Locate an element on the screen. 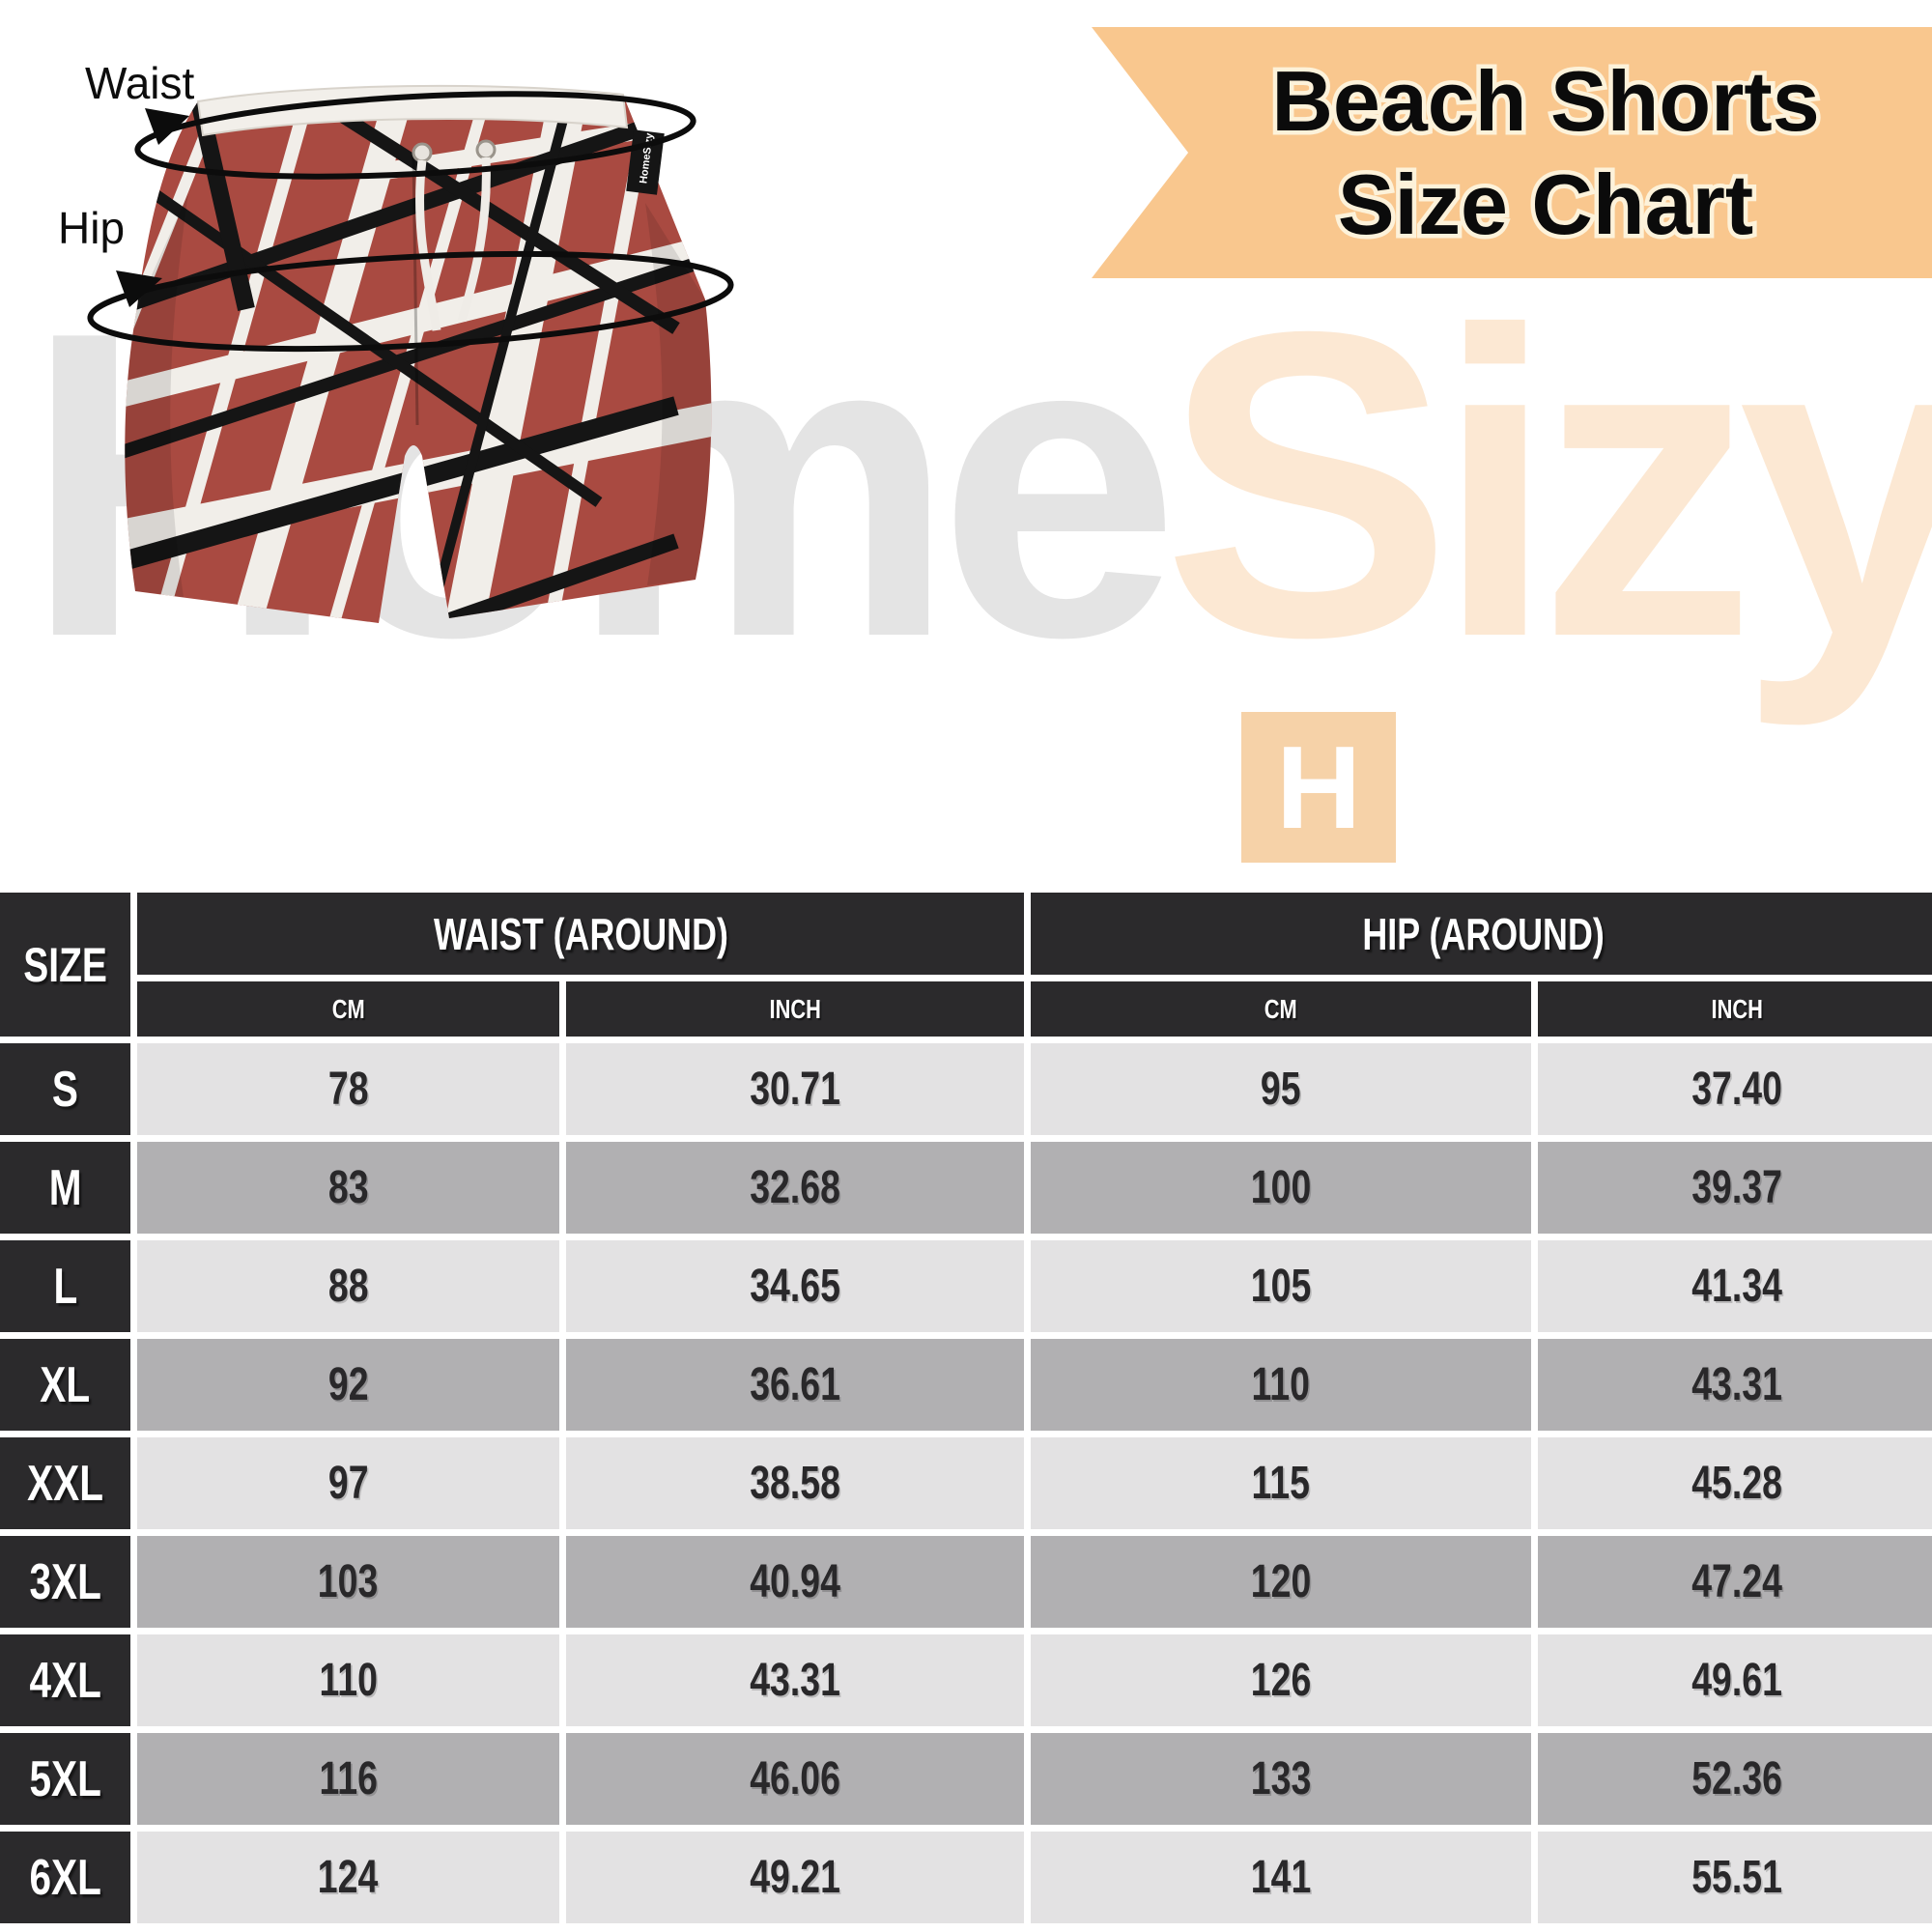 This screenshot has width=1932, height=1932. size-cell: 4XL is located at coordinates (65, 1680).